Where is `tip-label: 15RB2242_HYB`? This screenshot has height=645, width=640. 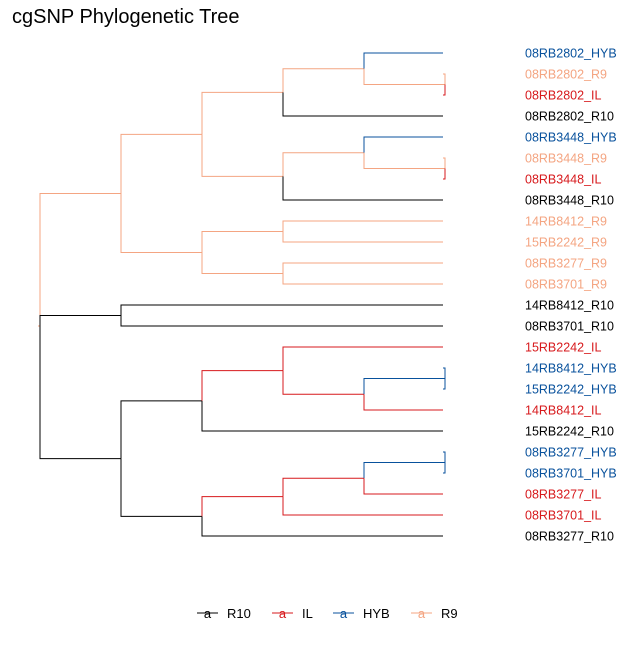
tip-label: 15RB2242_HYB is located at coordinates (571, 390).